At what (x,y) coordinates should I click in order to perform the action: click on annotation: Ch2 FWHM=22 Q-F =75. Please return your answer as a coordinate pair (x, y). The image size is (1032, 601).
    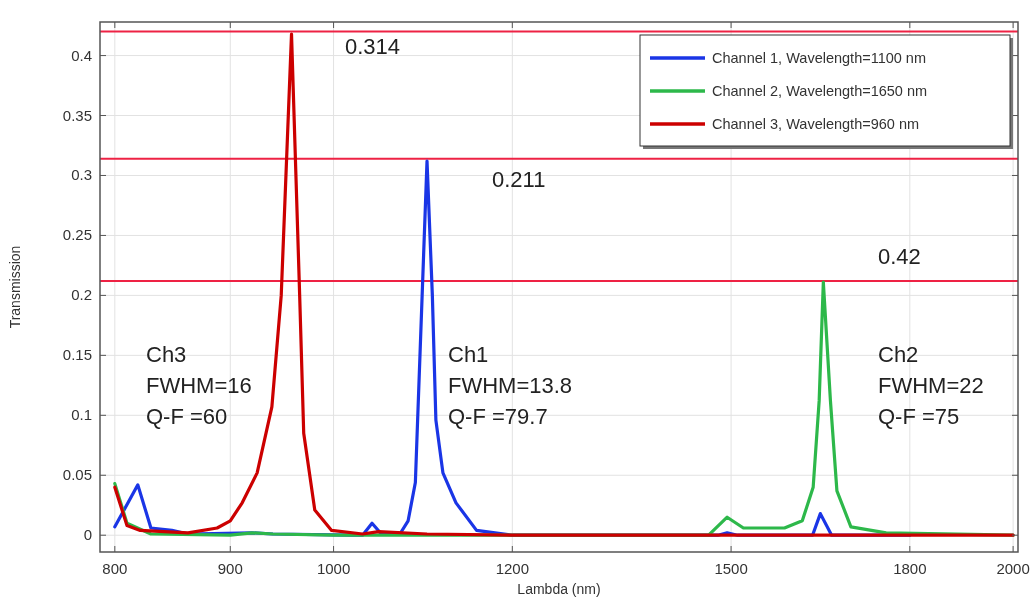
    Looking at the image, I should click on (931, 385).